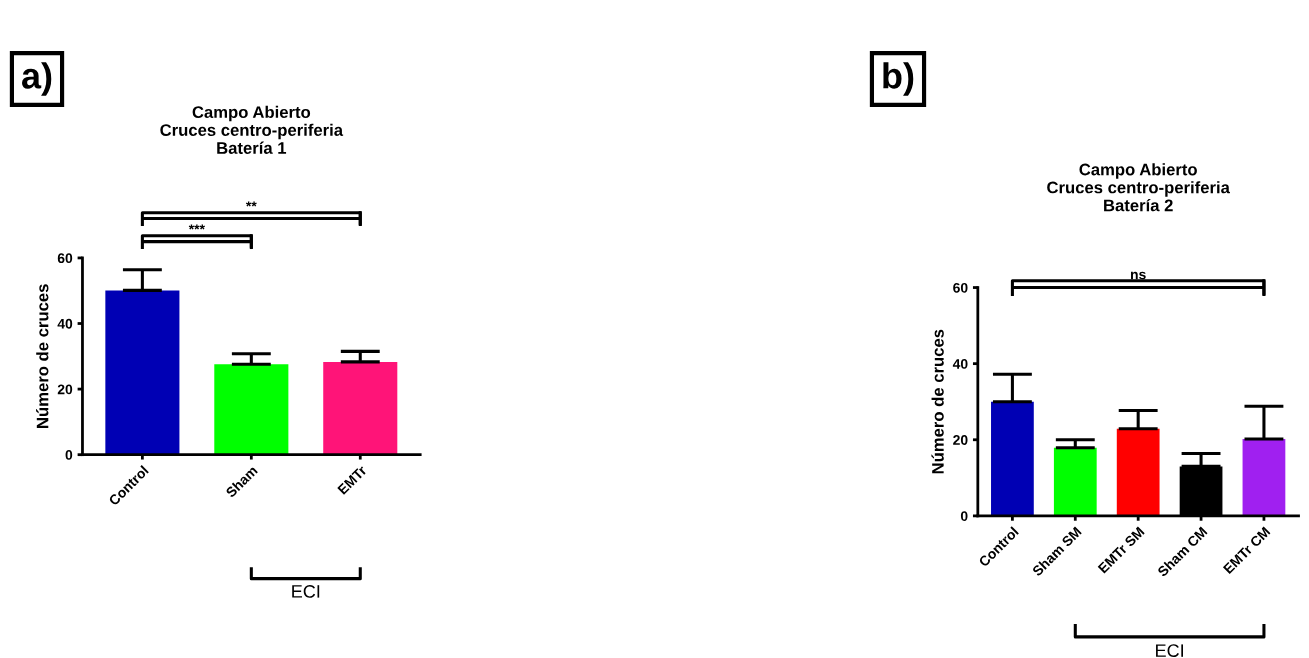 This screenshot has width=1309, height=658. What do you see at coordinates (898, 79) in the screenshot?
I see `text: b)` at bounding box center [898, 79].